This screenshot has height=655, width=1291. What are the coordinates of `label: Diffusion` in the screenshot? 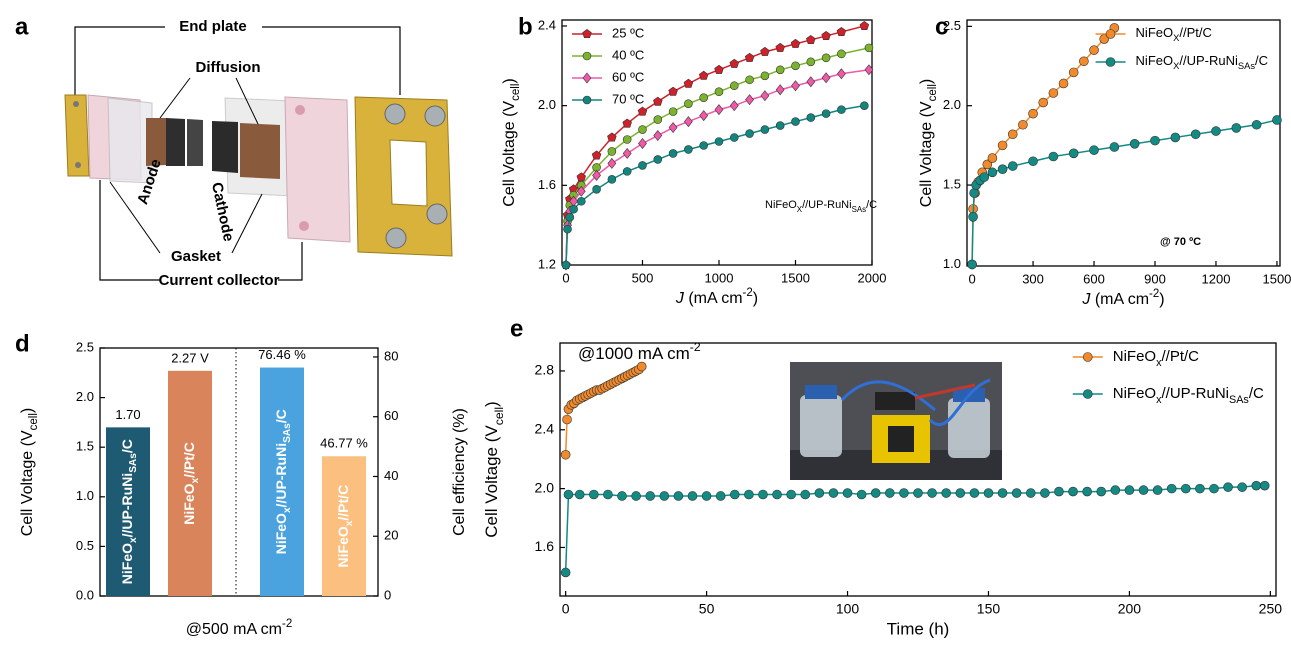 It's located at (228, 67).